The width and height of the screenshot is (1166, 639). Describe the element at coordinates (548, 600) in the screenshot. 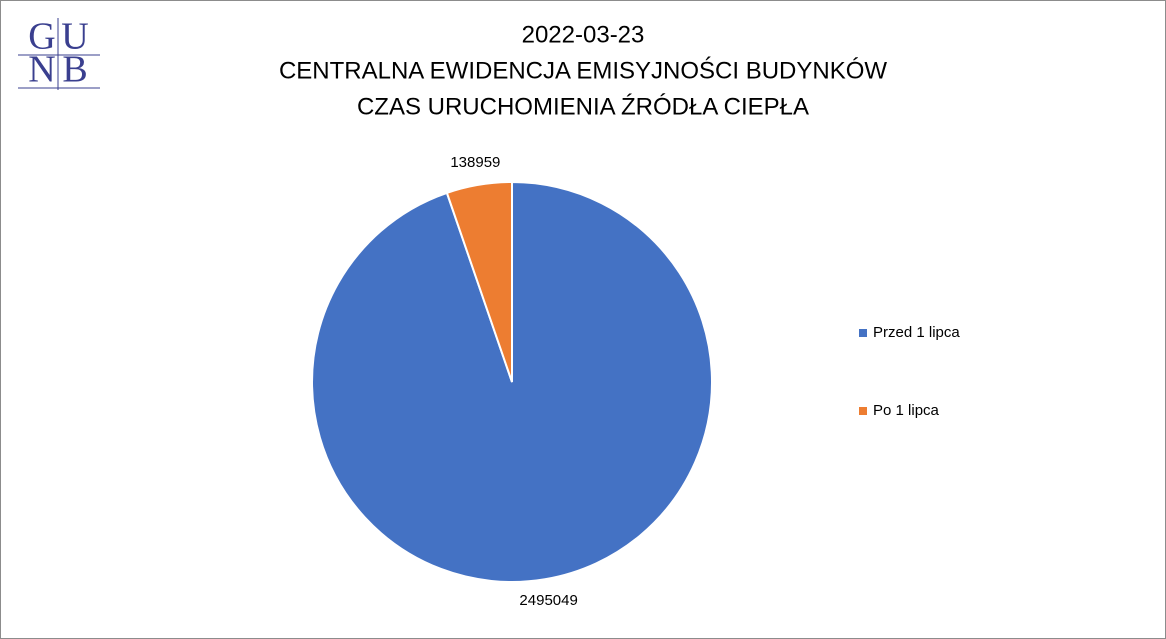

I see `data-label: 2495049` at that location.